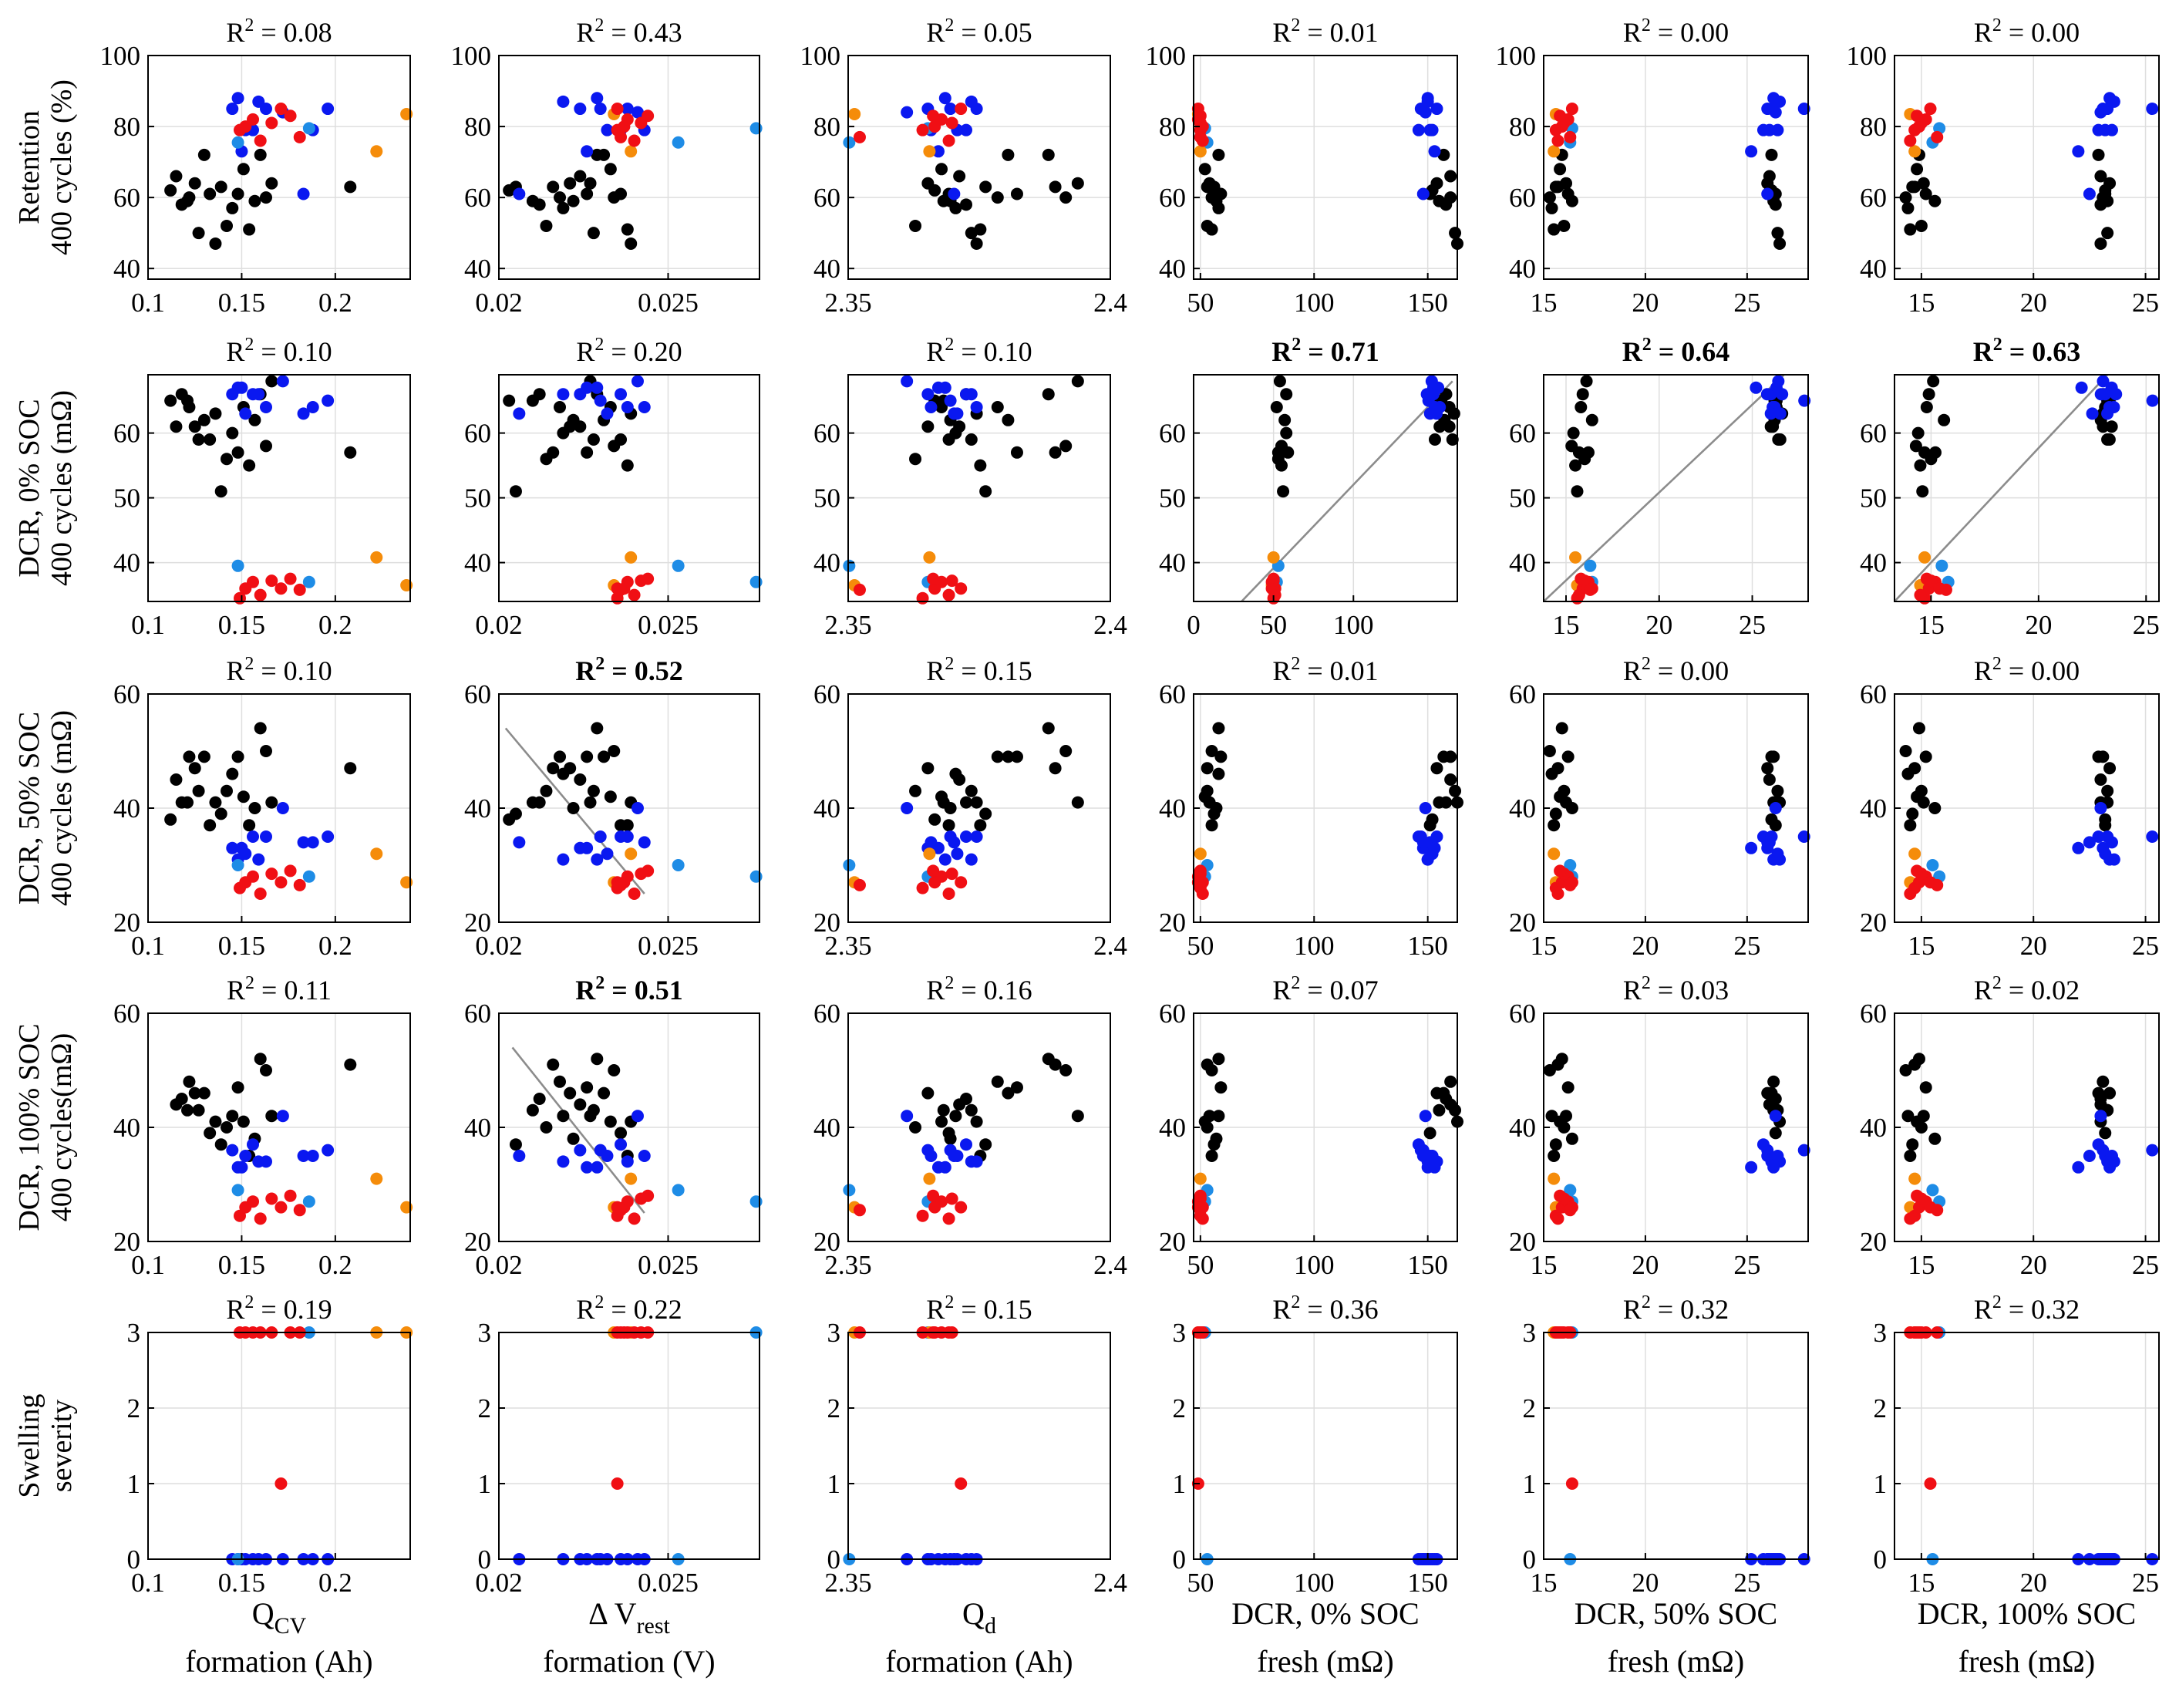  What do you see at coordinates (485, 1484) in the screenshot?
I see `panel-r5-c2-ytick-label: 1` at bounding box center [485, 1484].